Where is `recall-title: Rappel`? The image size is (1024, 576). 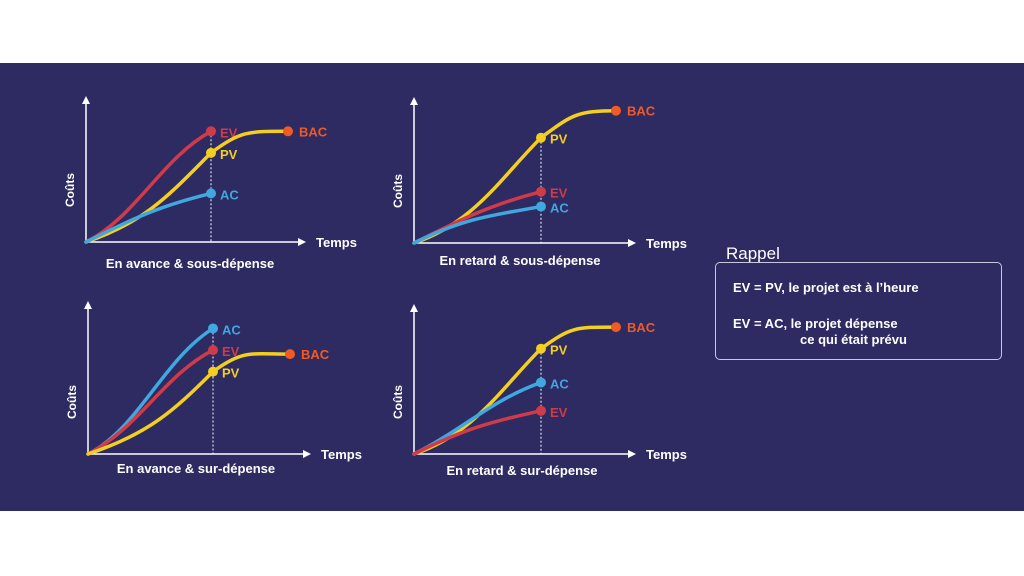 recall-title: Rappel is located at coordinates (753, 253).